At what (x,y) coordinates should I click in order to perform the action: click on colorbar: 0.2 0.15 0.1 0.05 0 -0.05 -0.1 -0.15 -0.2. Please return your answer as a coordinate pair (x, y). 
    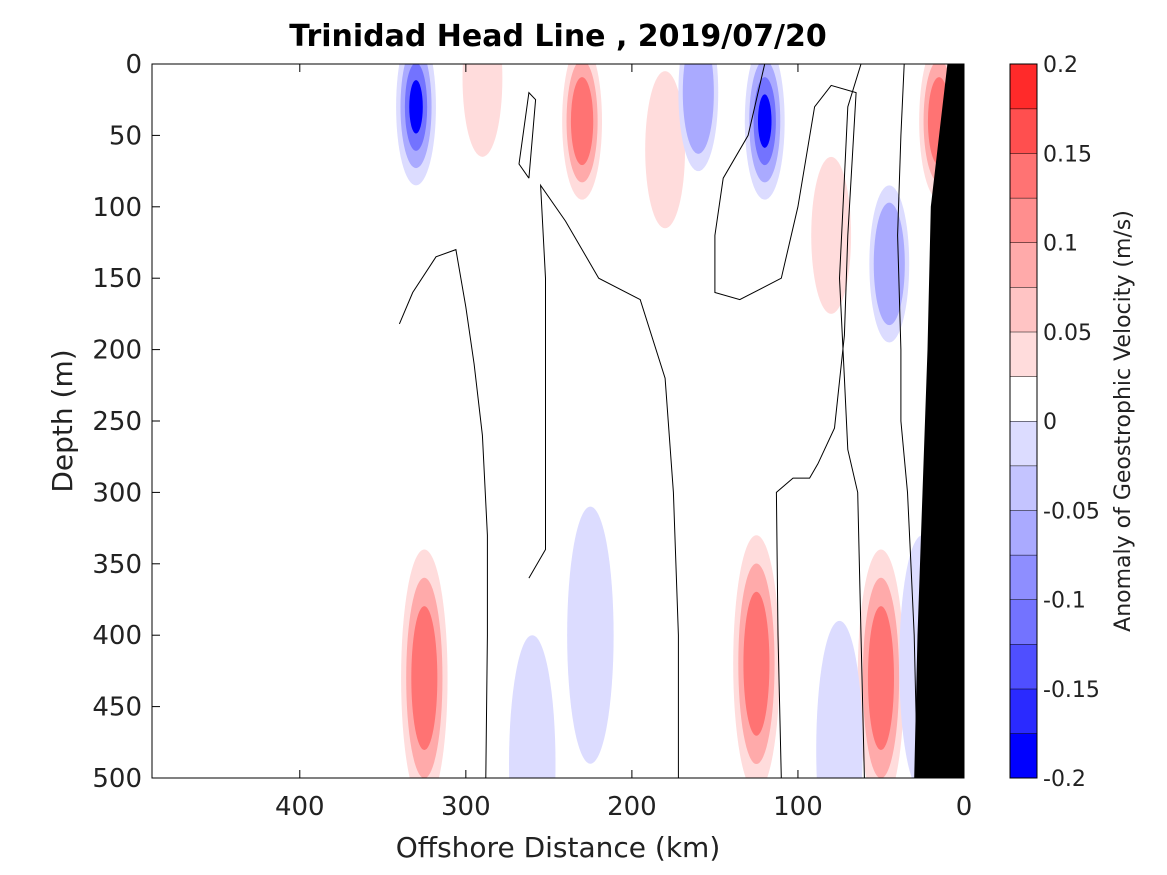
    Looking at the image, I should click on (1054, 422).